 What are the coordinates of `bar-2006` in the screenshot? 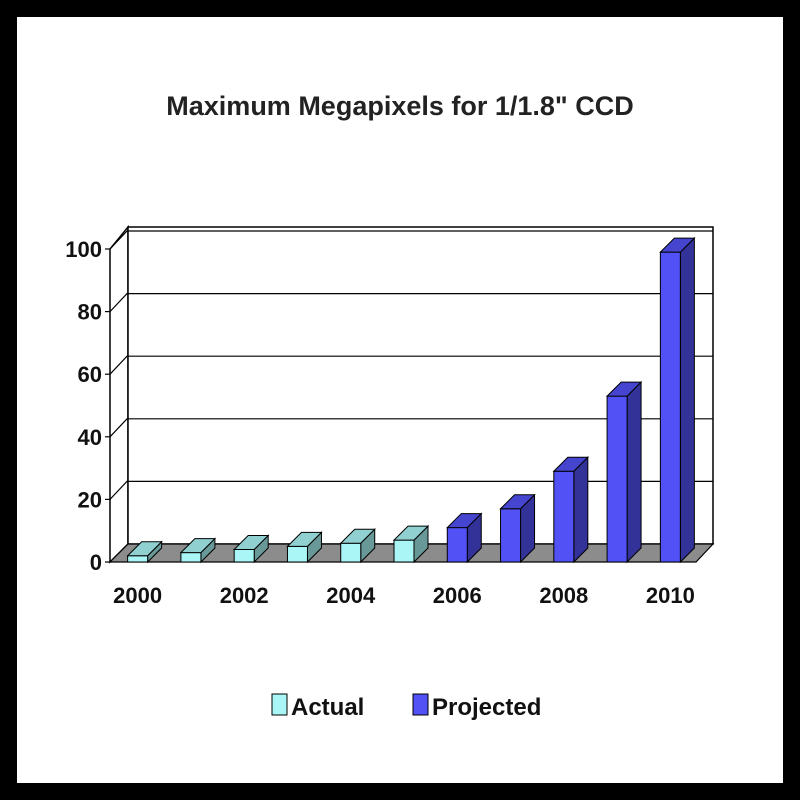 It's located at (464, 538).